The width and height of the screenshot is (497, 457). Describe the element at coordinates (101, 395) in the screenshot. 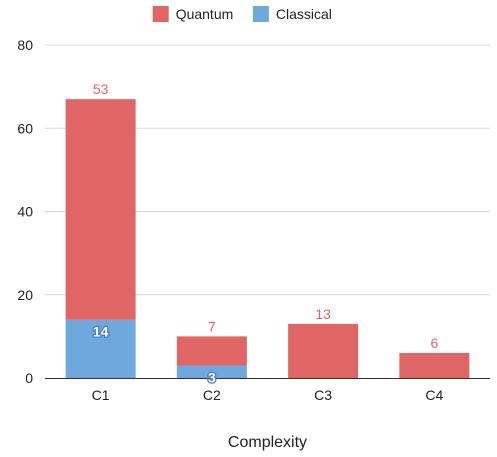

I see `x-tick-label-c1: C1` at that location.